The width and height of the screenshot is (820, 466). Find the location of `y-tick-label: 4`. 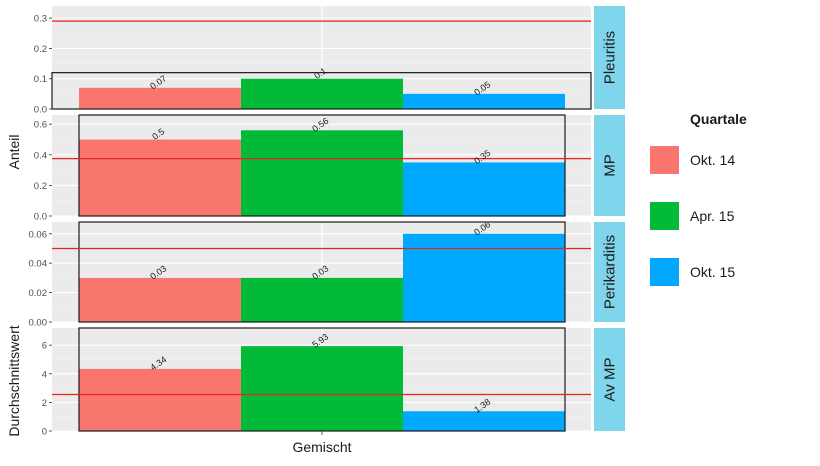

y-tick-label: 4 is located at coordinates (44, 374).